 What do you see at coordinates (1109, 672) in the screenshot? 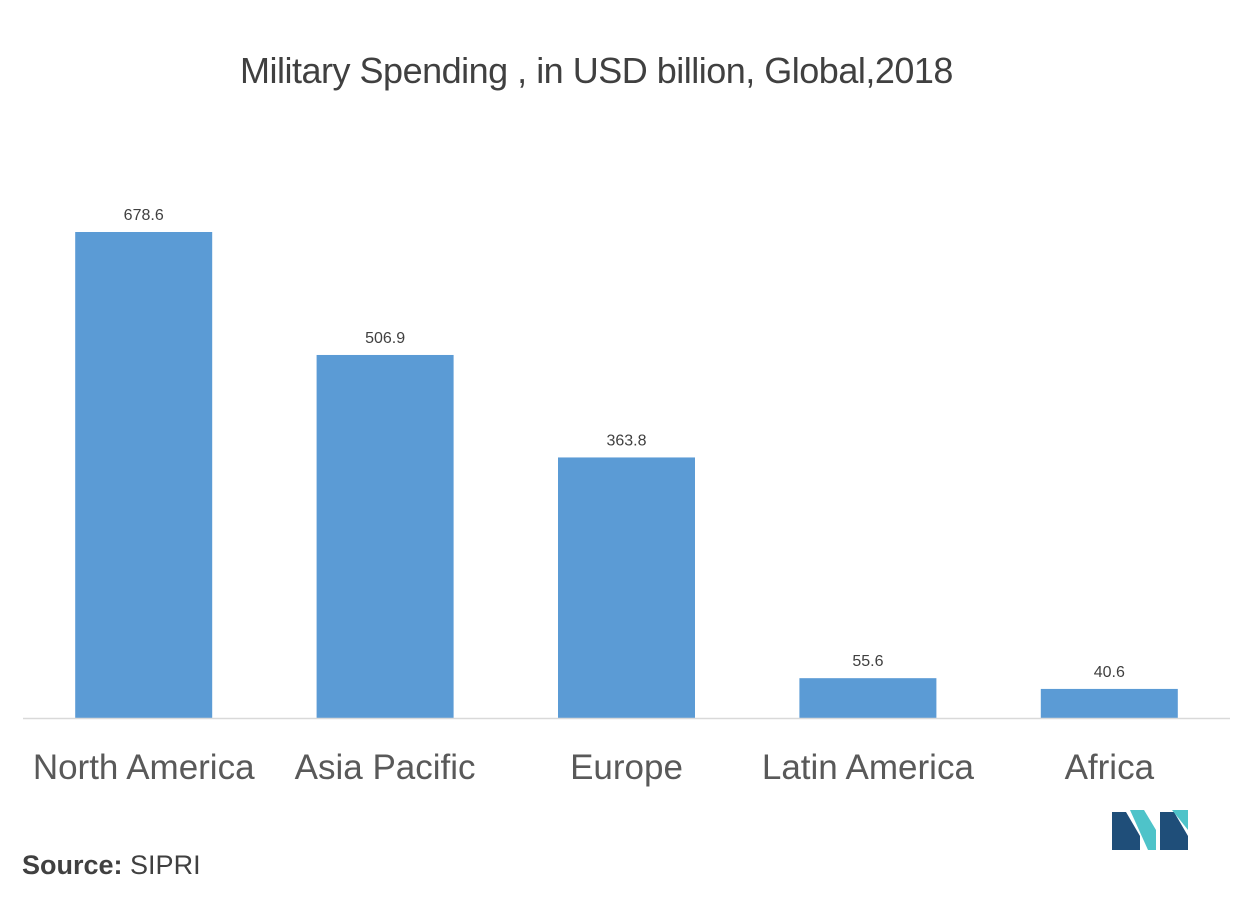
I see `value-label: 40.6` at bounding box center [1109, 672].